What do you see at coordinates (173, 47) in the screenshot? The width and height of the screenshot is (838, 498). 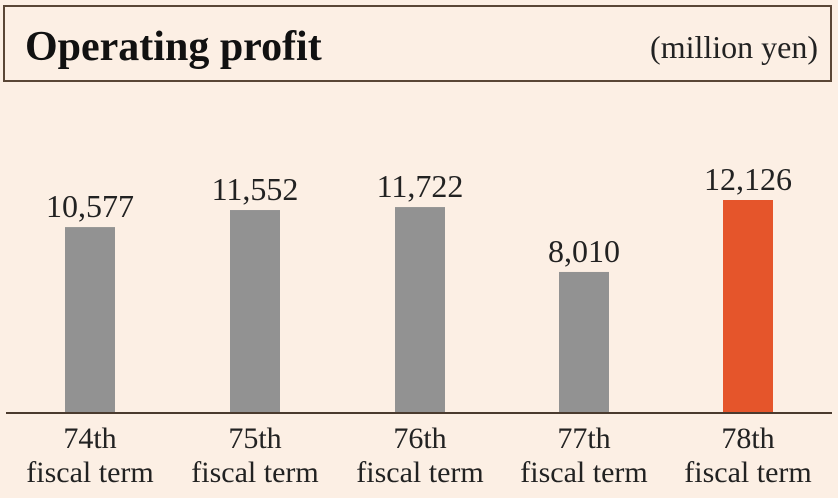 I see `chart-title: Operating profit` at bounding box center [173, 47].